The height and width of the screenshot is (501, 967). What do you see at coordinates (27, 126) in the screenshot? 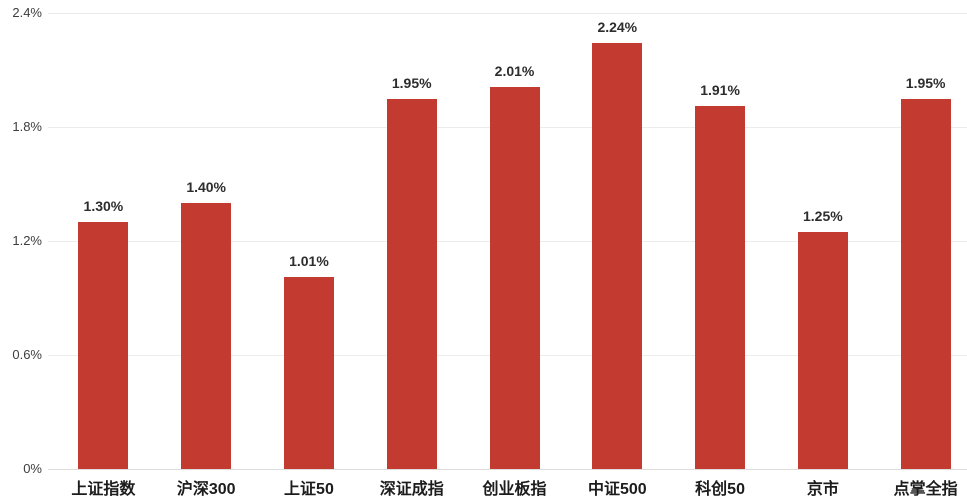
I see `y-tick-label: 1.8%` at bounding box center [27, 126].